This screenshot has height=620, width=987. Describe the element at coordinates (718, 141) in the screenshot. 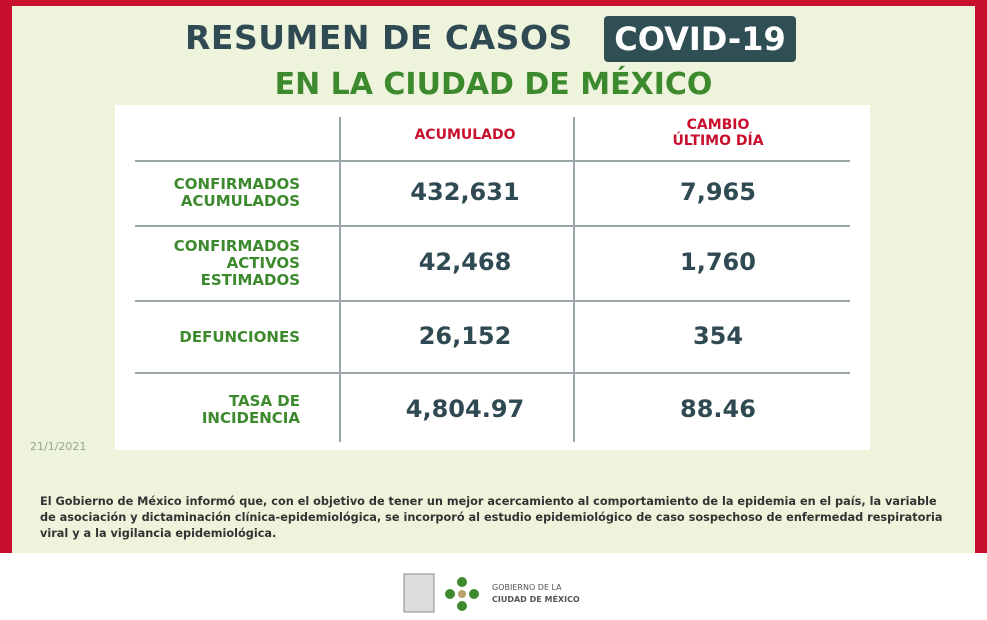

I see `header-line: ÚLTIMO DÍA` at that location.